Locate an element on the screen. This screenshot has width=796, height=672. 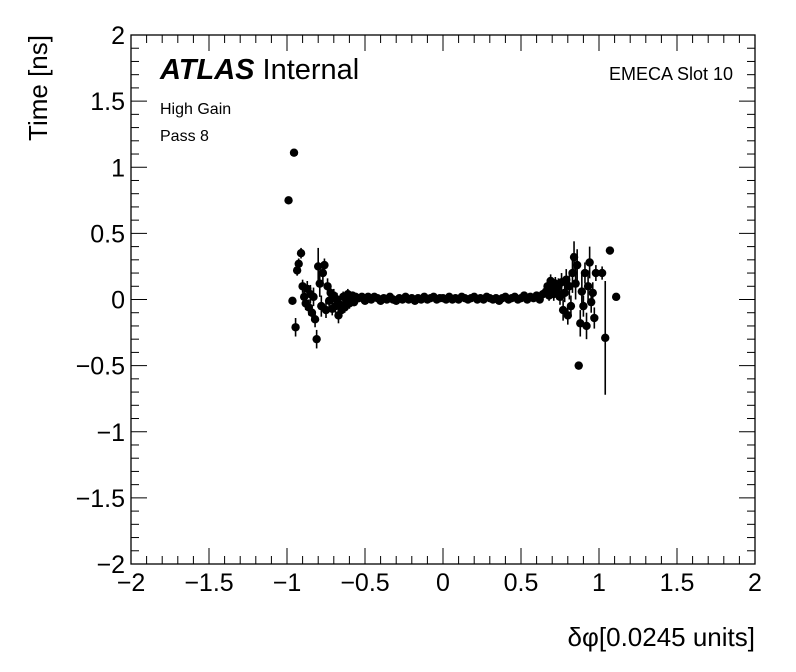
x-tick-label: −2 is located at coordinates (131, 583).